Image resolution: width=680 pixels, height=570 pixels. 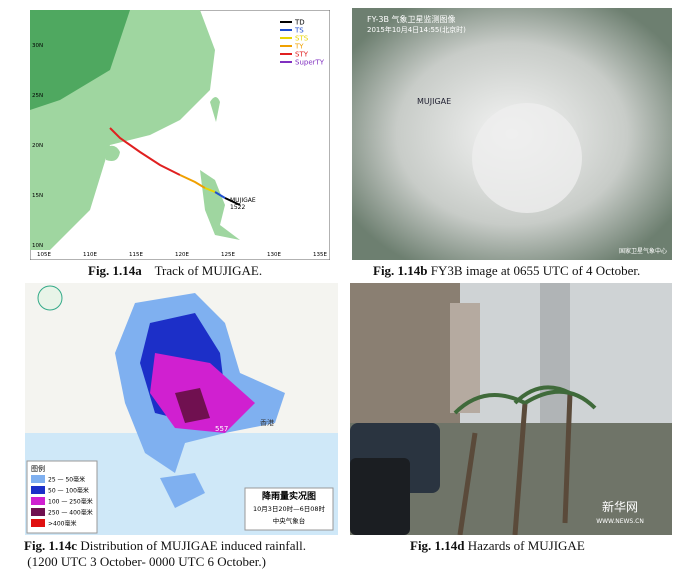 I want to click on map-period: 10月3日20时—6日08时, so click(x=289, y=508).